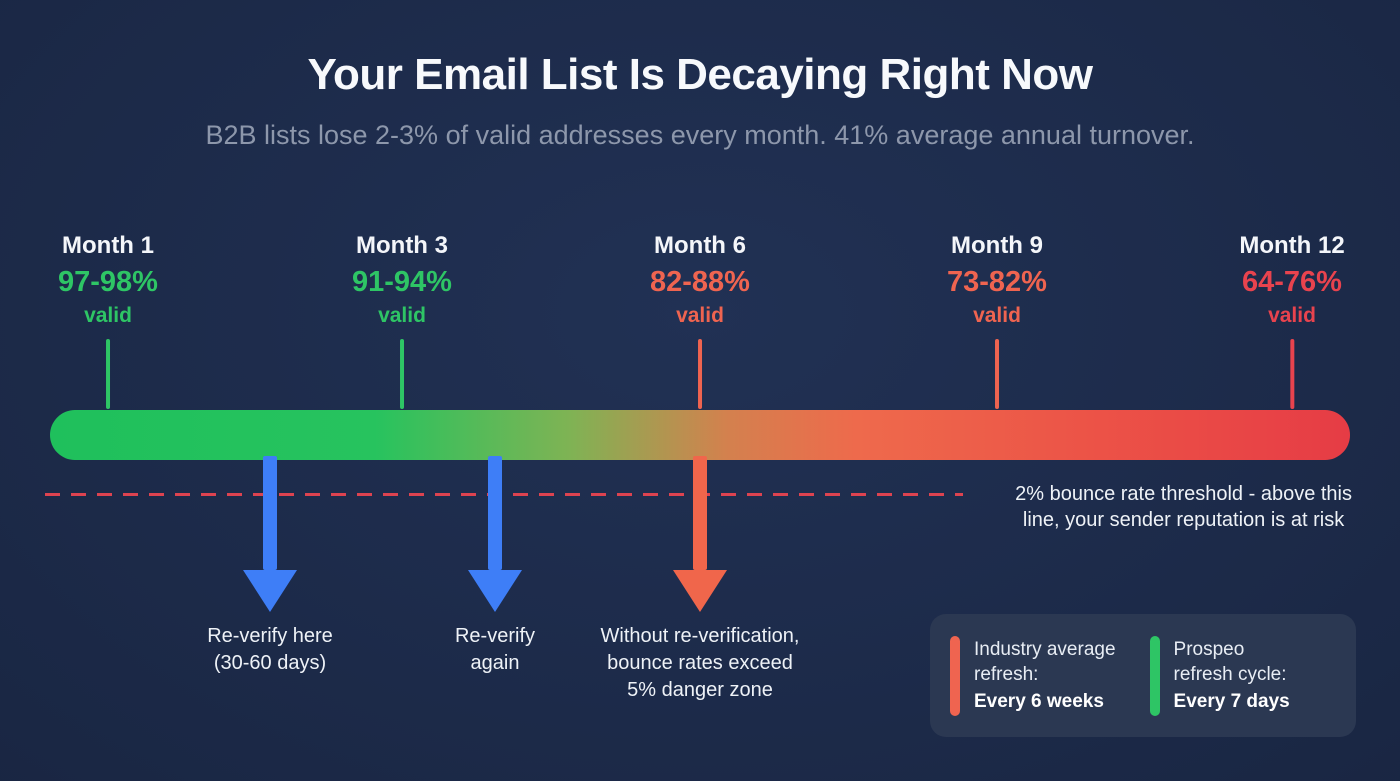 This screenshot has width=1400, height=781. I want to click on legend-text: Industry average refresh: Every 6 weeks, so click(1045, 675).